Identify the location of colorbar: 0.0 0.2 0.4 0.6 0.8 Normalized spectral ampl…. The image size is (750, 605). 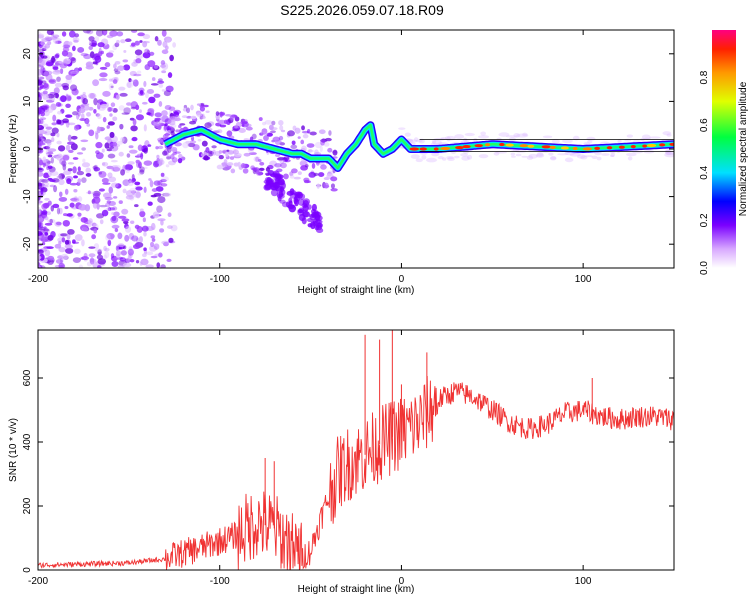
(724, 152).